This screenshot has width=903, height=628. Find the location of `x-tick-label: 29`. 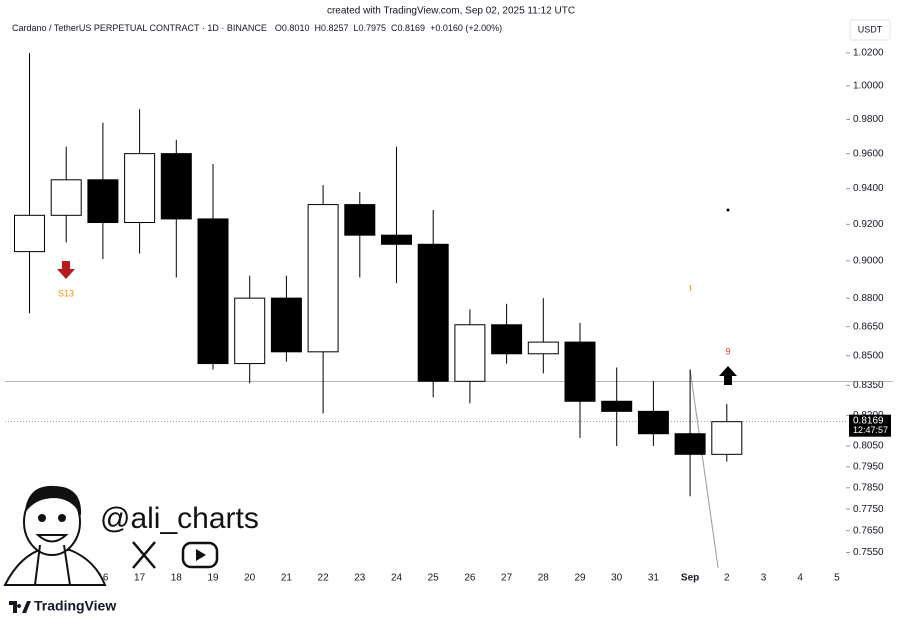

x-tick-label: 29 is located at coordinates (580, 578).